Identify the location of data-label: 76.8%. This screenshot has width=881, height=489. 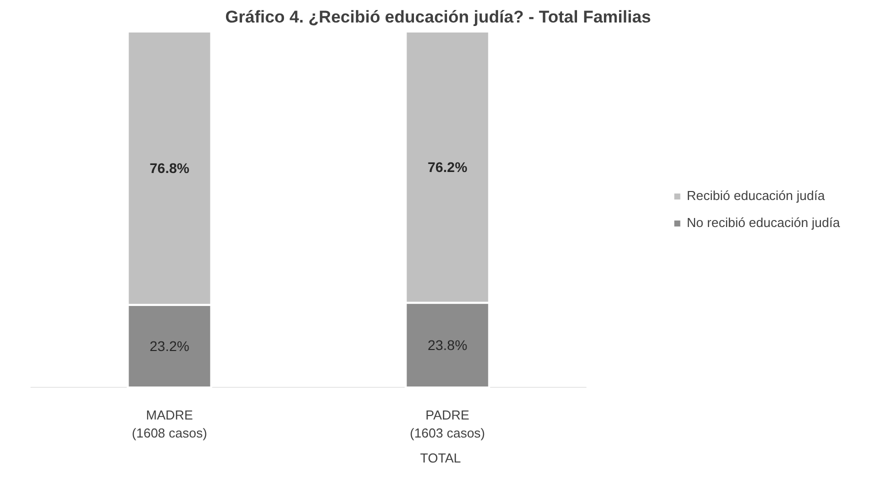
(170, 168).